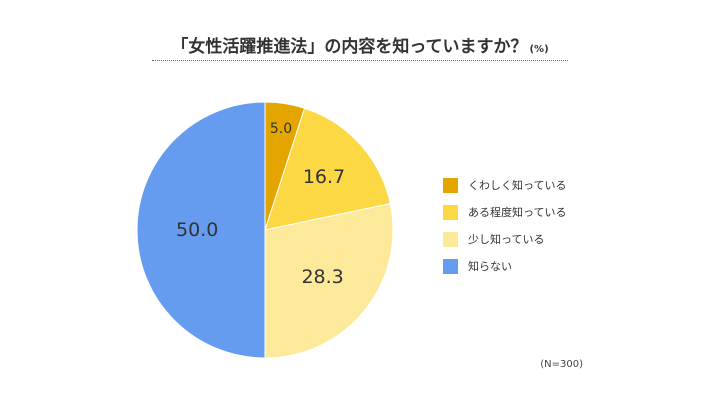 This screenshot has width=720, height=401. I want to click on pie-slice-sukoshi, so click(329, 281).